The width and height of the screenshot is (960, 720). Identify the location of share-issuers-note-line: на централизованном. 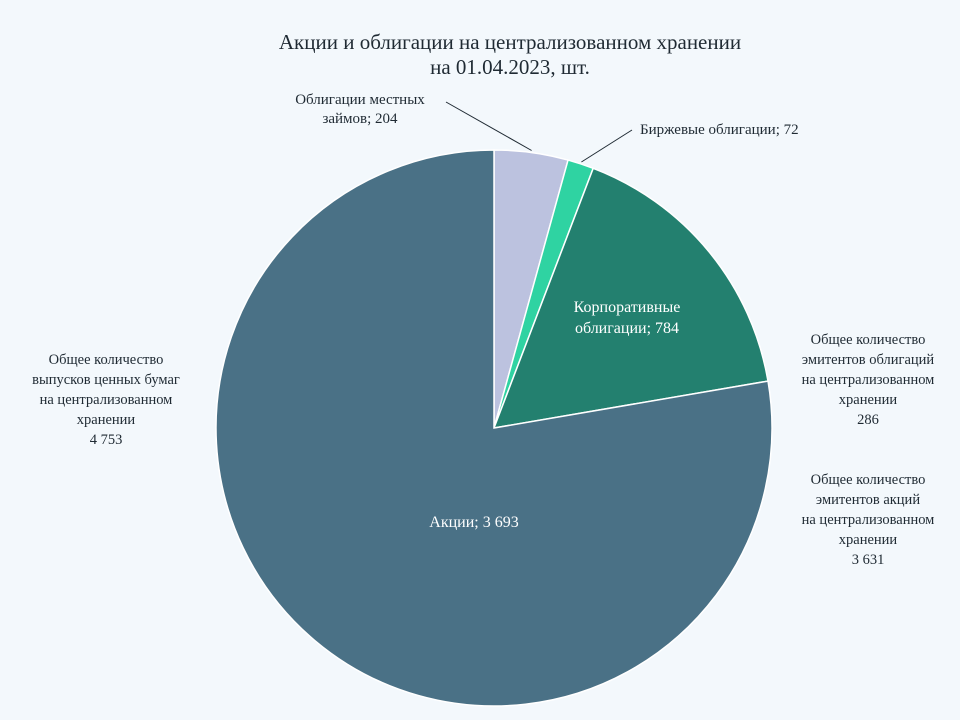
(868, 520).